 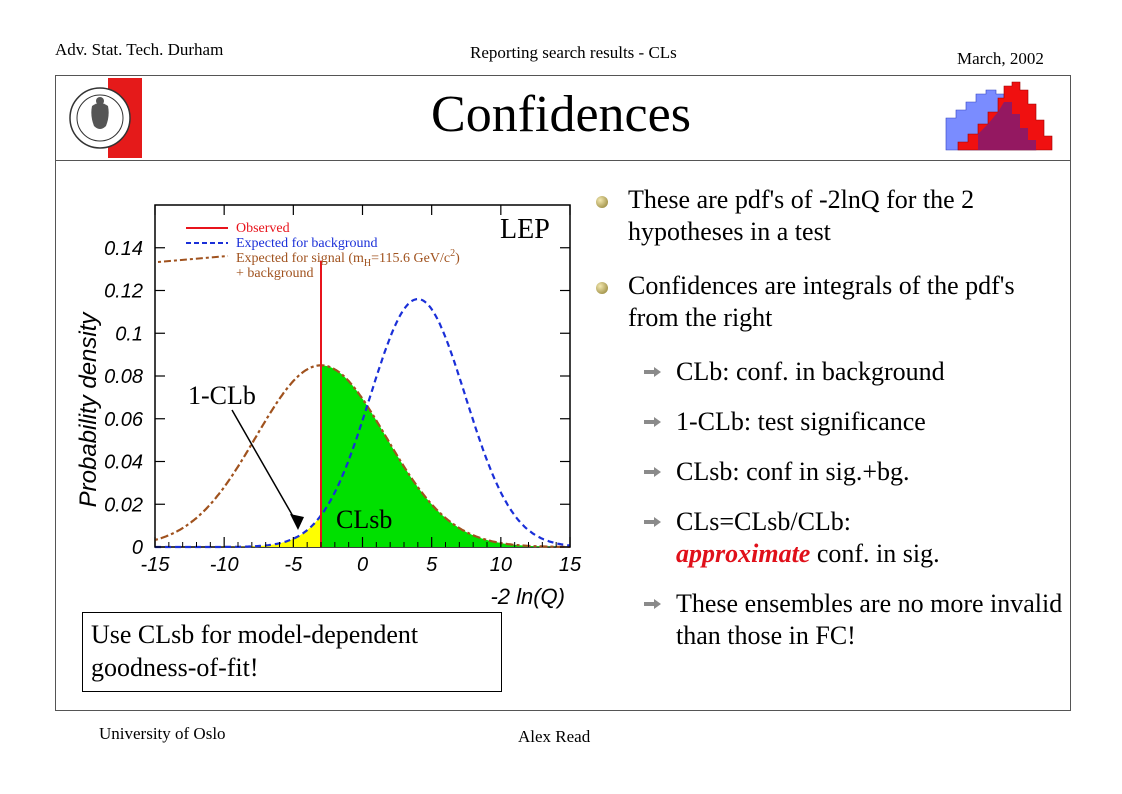 I want to click on y-axis-label: Probability density, so click(x=88, y=409).